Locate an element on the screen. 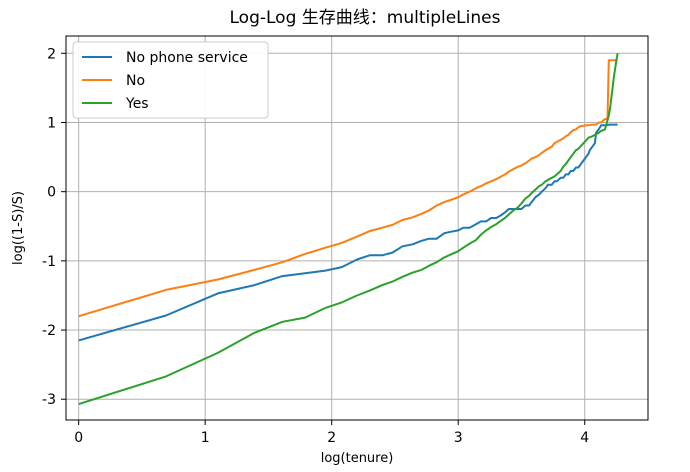 The width and height of the screenshot is (690, 472). x-tick-label: 1 is located at coordinates (205, 438).